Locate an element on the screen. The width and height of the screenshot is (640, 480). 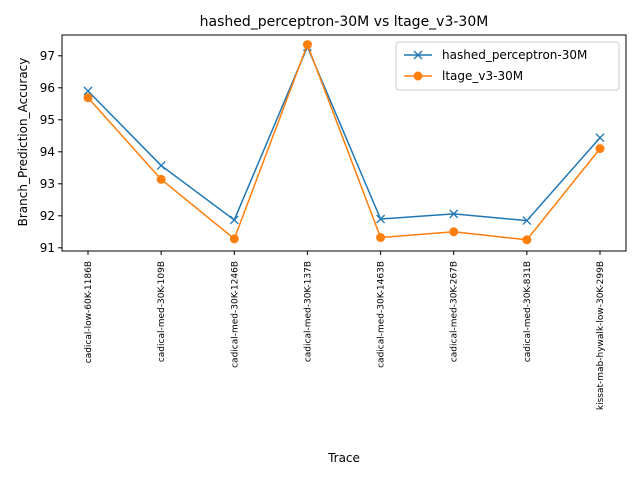
y-tick-label: 94 is located at coordinates (47, 152).